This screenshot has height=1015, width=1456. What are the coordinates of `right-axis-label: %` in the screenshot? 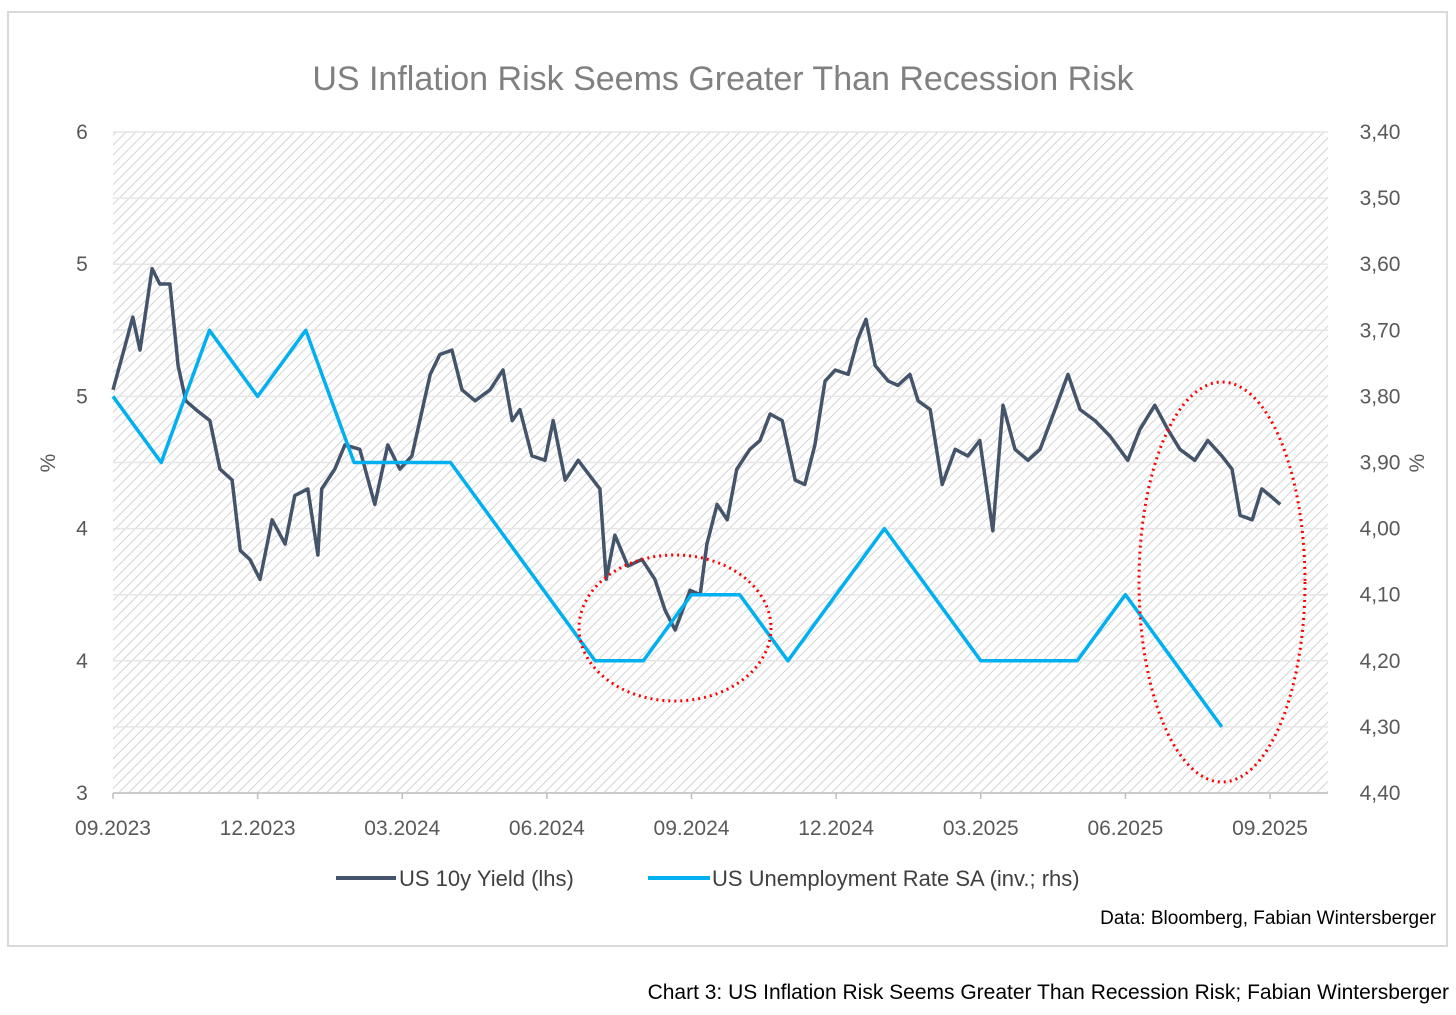 It's located at (1417, 463).